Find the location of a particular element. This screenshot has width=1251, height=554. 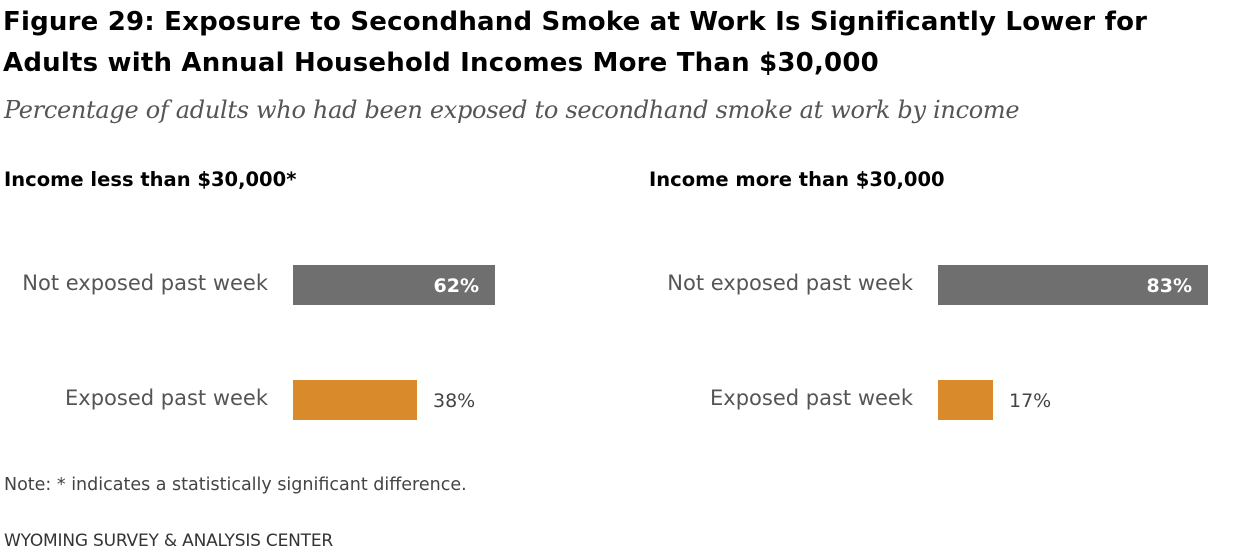

category-label-exposed-left: Exposed past week is located at coordinates (166, 398).